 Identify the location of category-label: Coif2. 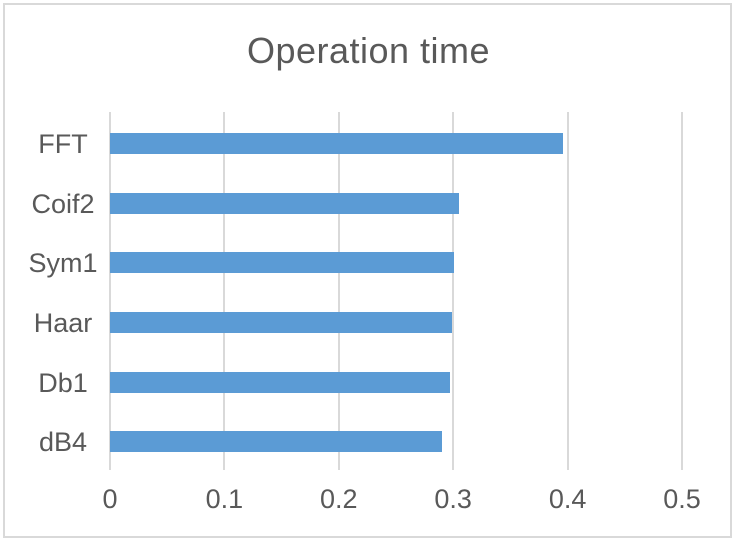
(63, 203).